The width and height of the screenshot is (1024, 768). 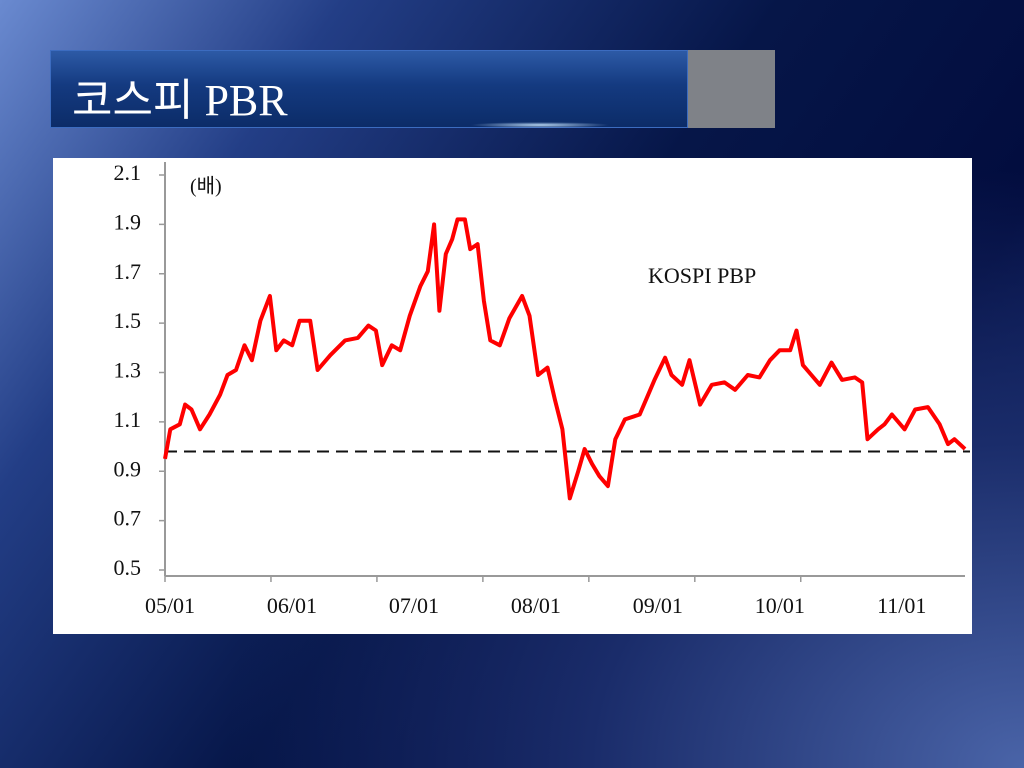 What do you see at coordinates (128, 271) in the screenshot?
I see `y-tick-label: 1.7` at bounding box center [128, 271].